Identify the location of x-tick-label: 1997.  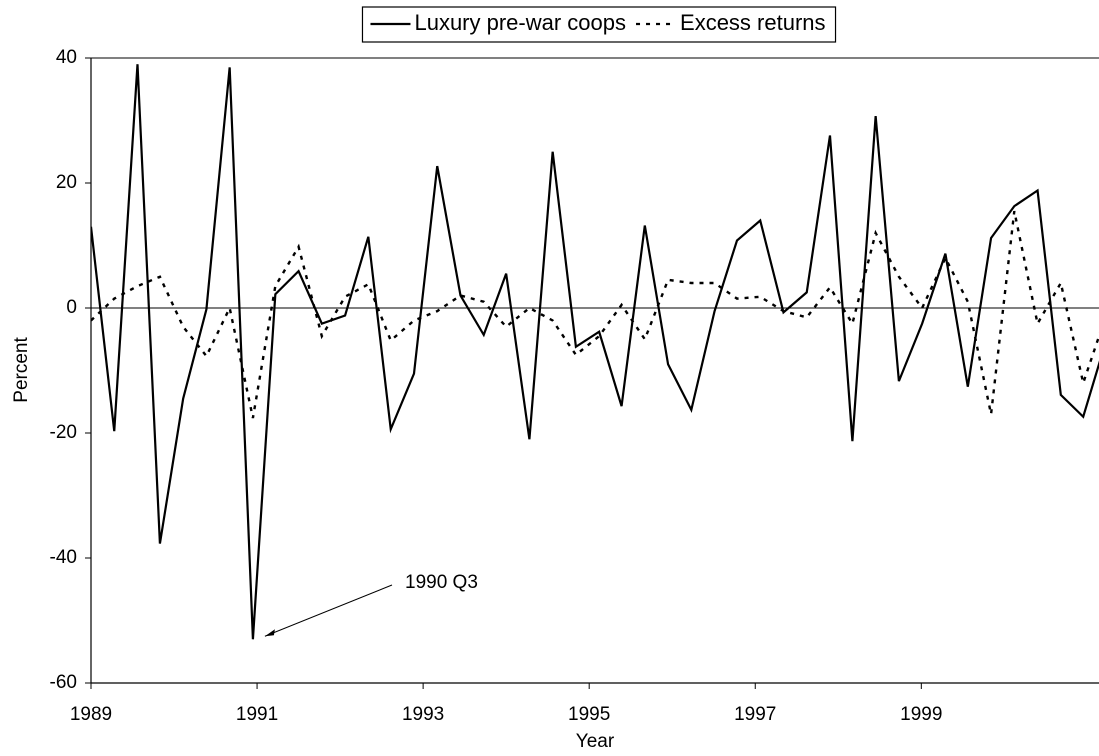
(755, 714).